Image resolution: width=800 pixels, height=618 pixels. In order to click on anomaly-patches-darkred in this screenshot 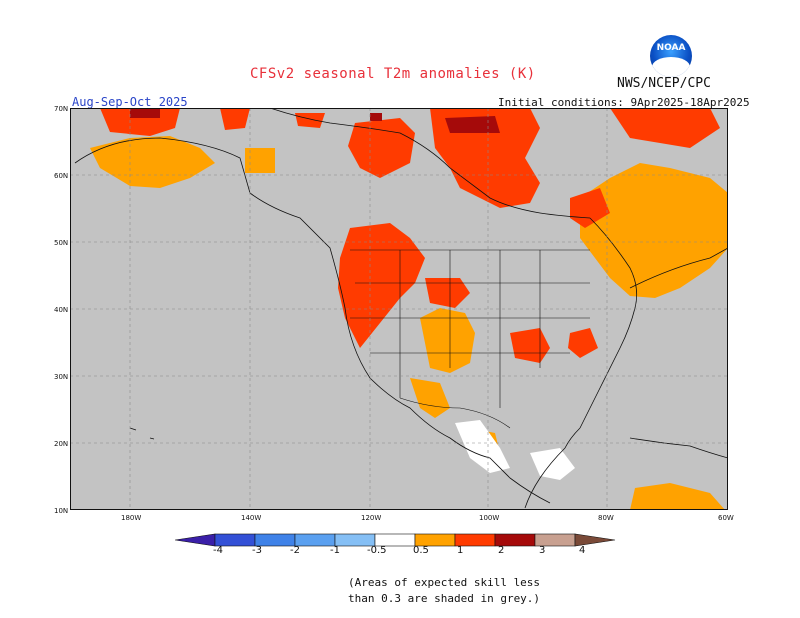, I will do `click(315, 120)`.